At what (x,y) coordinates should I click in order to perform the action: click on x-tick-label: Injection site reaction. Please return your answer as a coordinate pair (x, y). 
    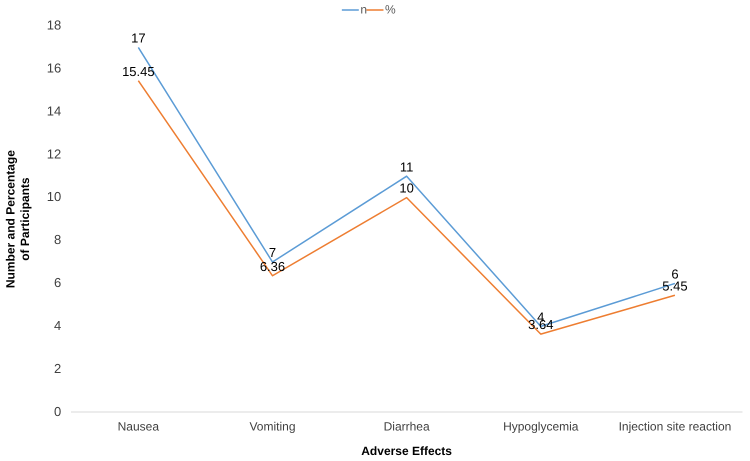
    Looking at the image, I should click on (675, 427).